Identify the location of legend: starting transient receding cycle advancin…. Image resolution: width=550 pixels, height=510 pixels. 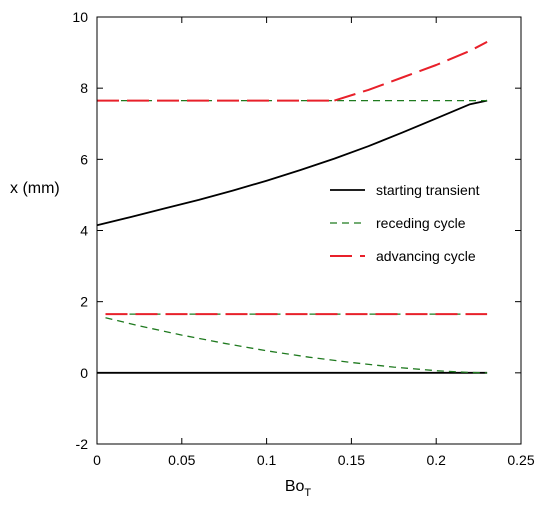
(405, 223).